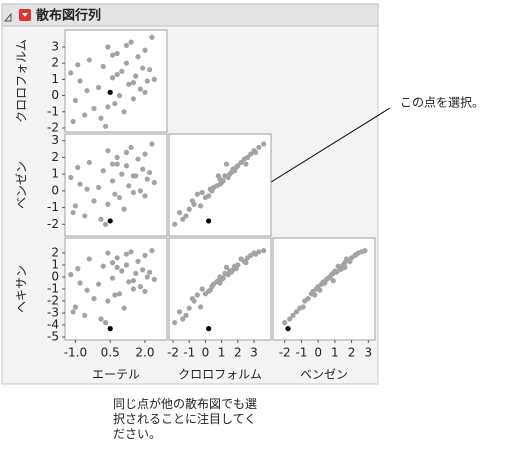 This screenshot has width=521, height=462. Describe the element at coordinates (324, 375) in the screenshot. I see `x-axis-label: ベンゼン` at that location.